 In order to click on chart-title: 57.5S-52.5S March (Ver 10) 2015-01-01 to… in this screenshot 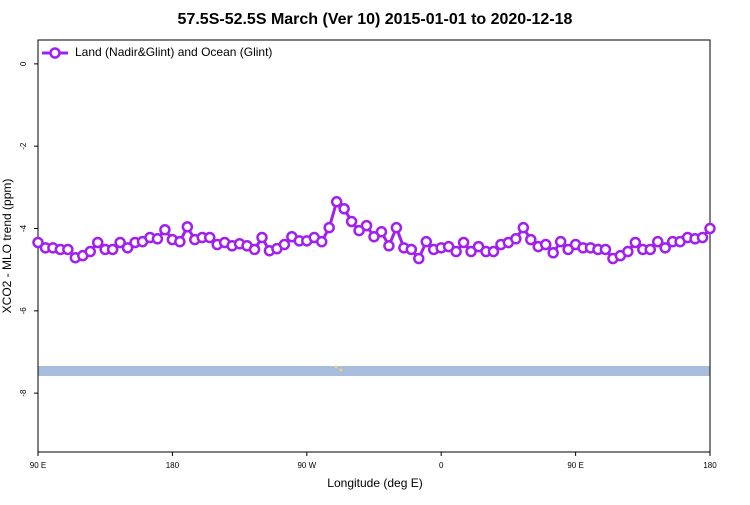, I will do `click(375, 19)`.